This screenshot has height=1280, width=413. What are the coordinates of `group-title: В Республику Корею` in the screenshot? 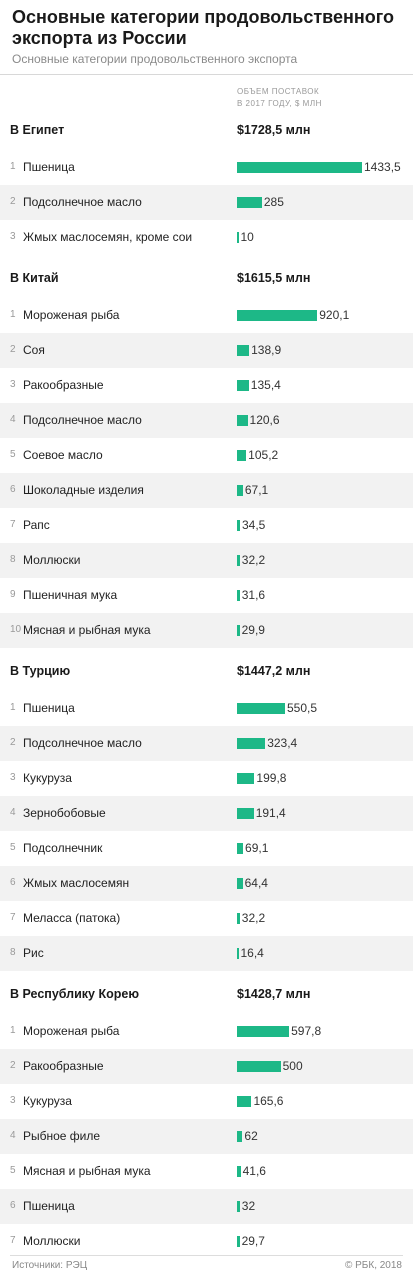 It's located at (75, 994).